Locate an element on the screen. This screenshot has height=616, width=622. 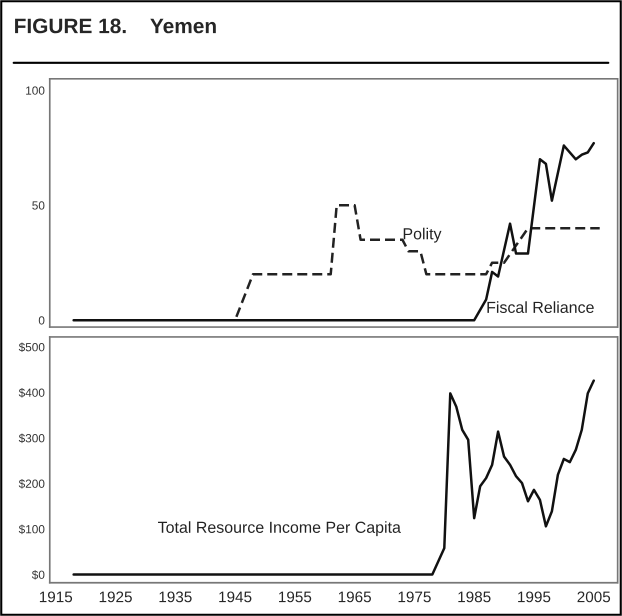
y-tick-label: 0 is located at coordinates (41, 320).